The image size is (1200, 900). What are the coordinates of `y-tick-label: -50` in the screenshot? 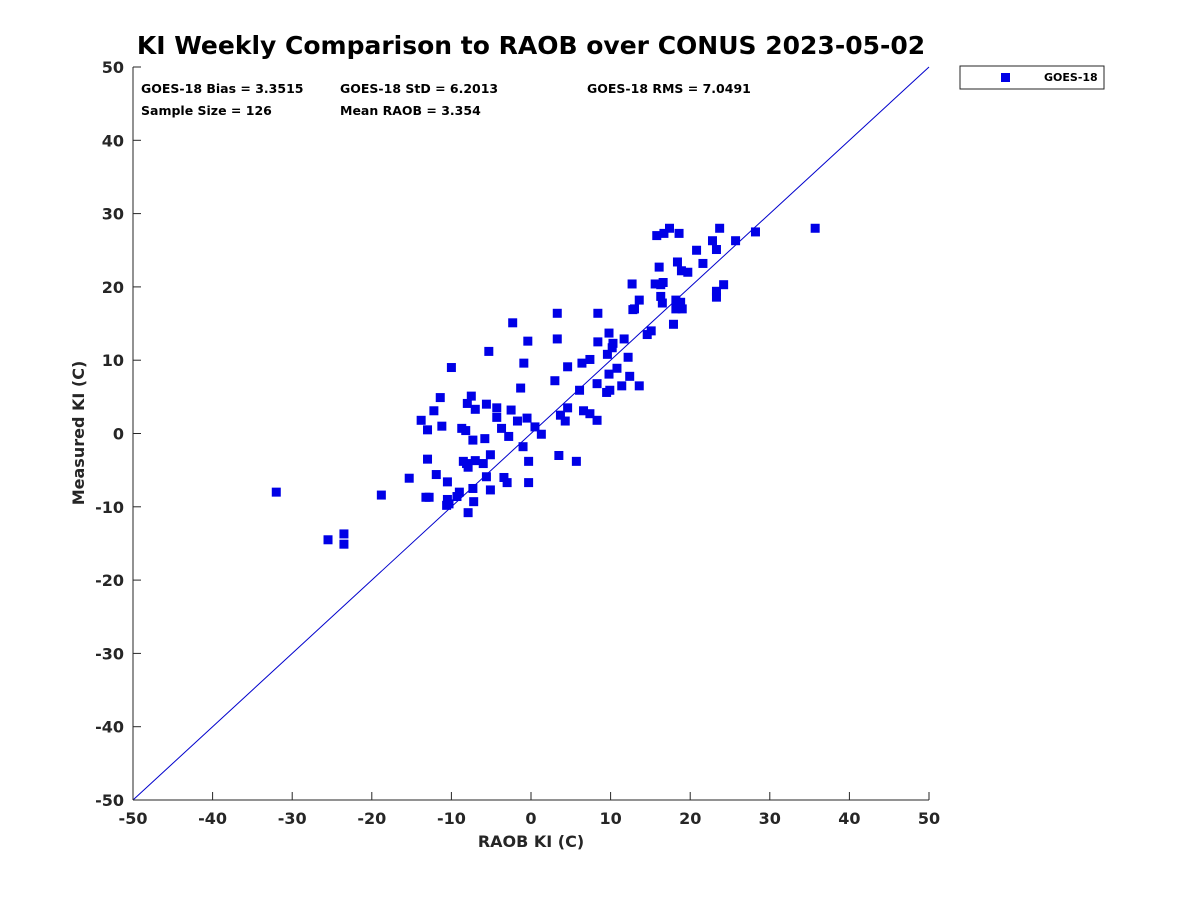 It's located at (109, 800).